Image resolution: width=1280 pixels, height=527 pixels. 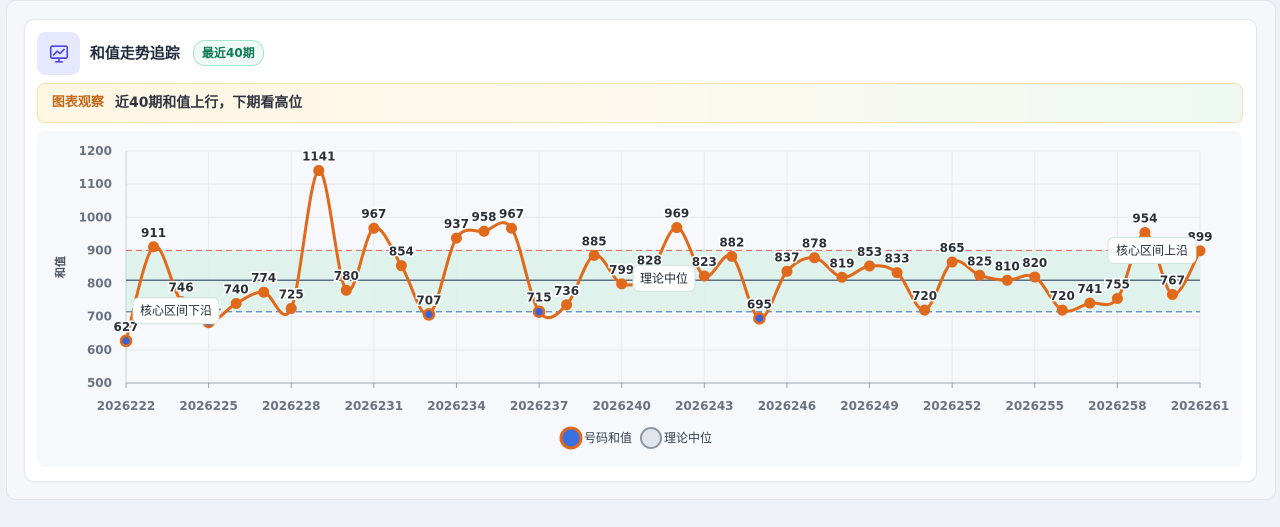 I want to click on data-label: 799, so click(x=621, y=270).